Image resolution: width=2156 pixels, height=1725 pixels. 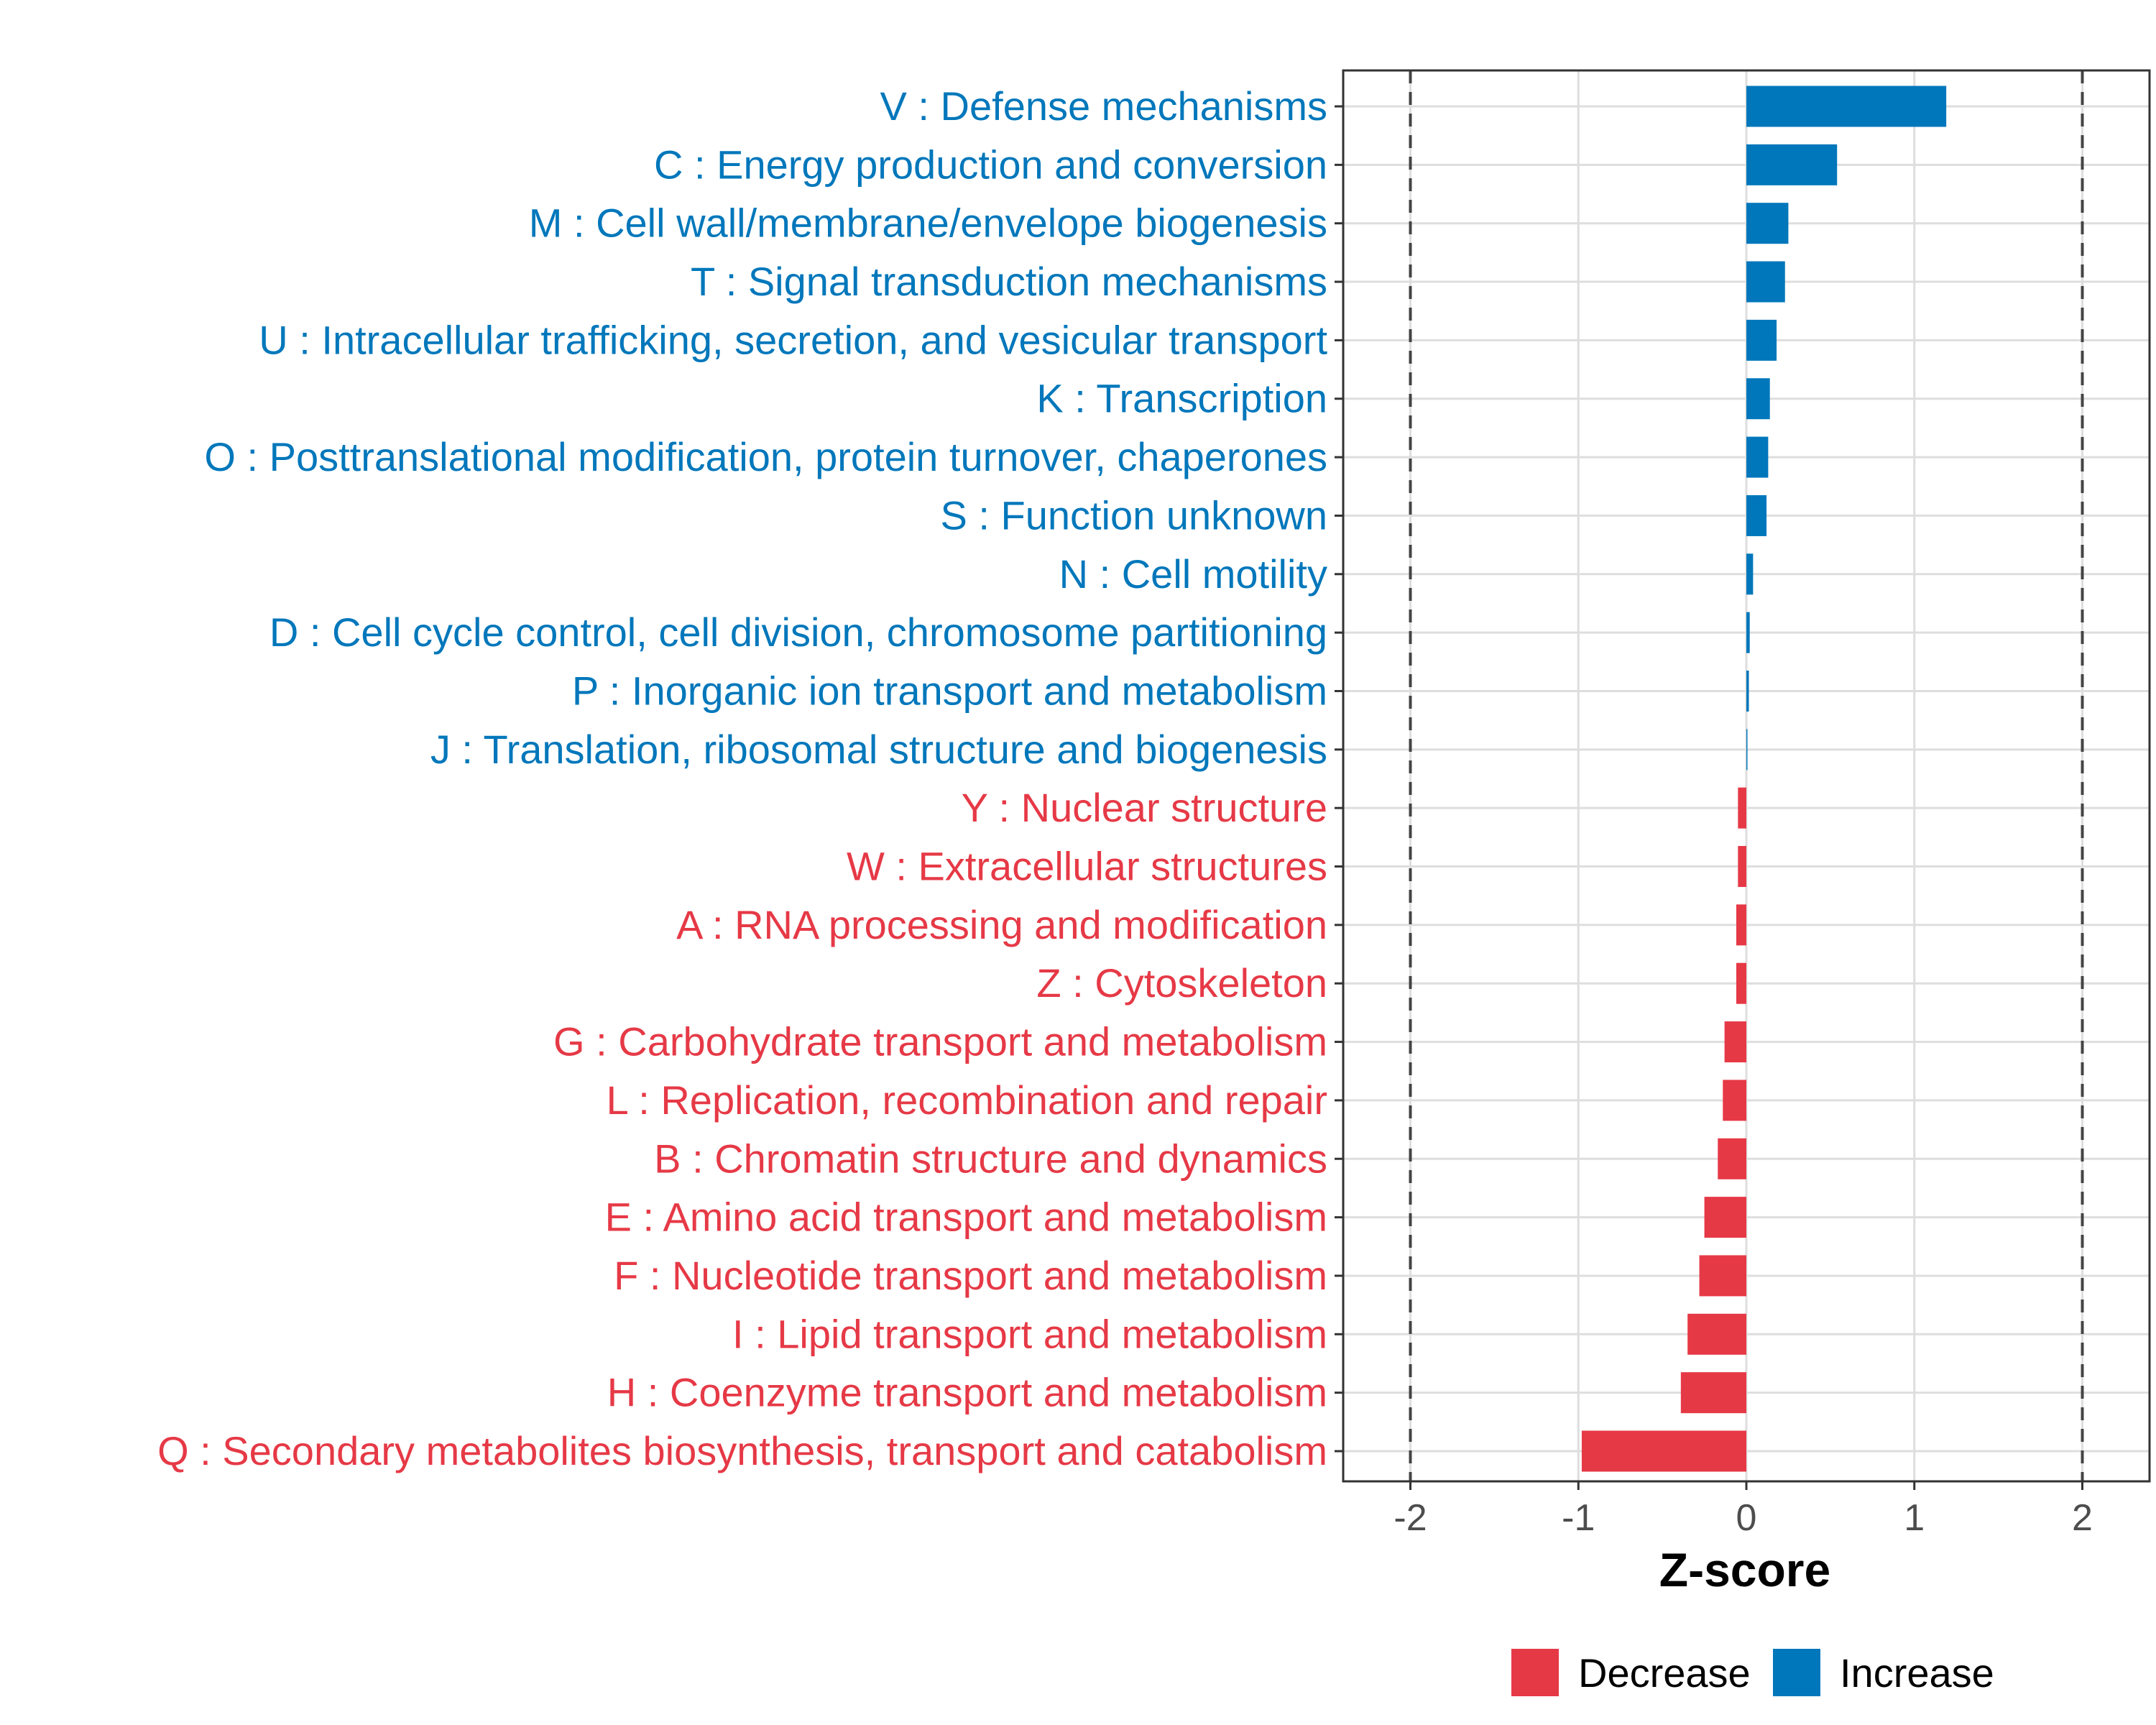 What do you see at coordinates (1181, 398) in the screenshot?
I see `category-label: K : Transcription` at bounding box center [1181, 398].